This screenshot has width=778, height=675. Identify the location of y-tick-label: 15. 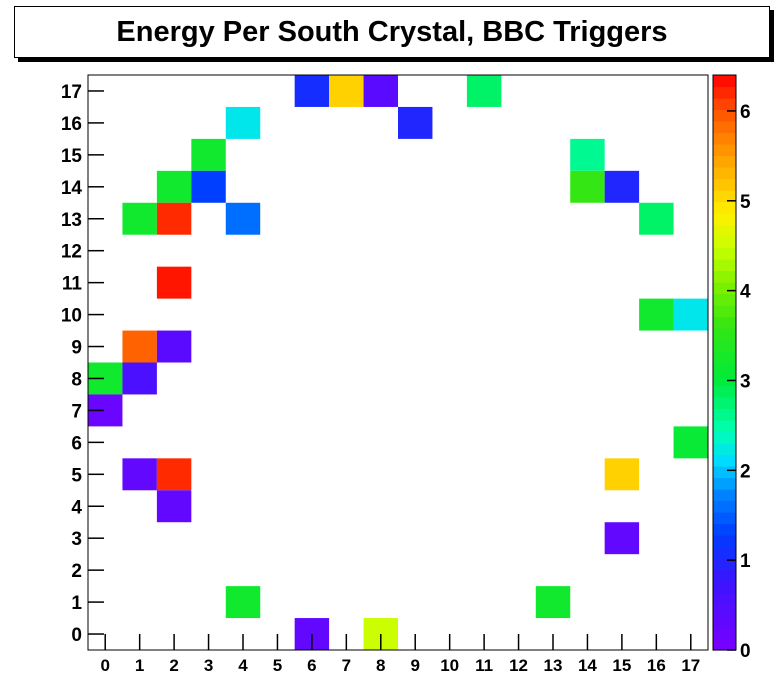
(72, 156).